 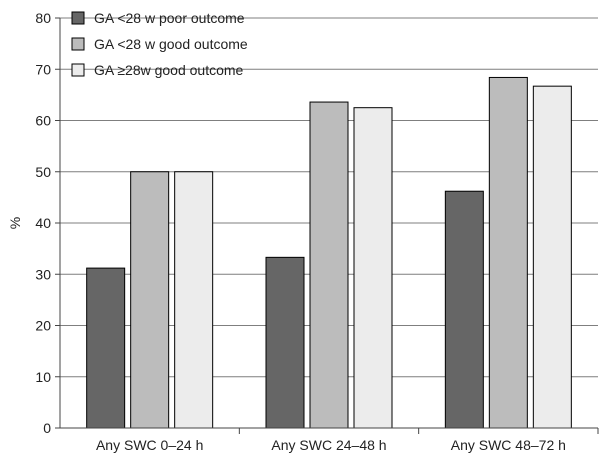 What do you see at coordinates (43, 326) in the screenshot?
I see `y-tick-label: 20` at bounding box center [43, 326].